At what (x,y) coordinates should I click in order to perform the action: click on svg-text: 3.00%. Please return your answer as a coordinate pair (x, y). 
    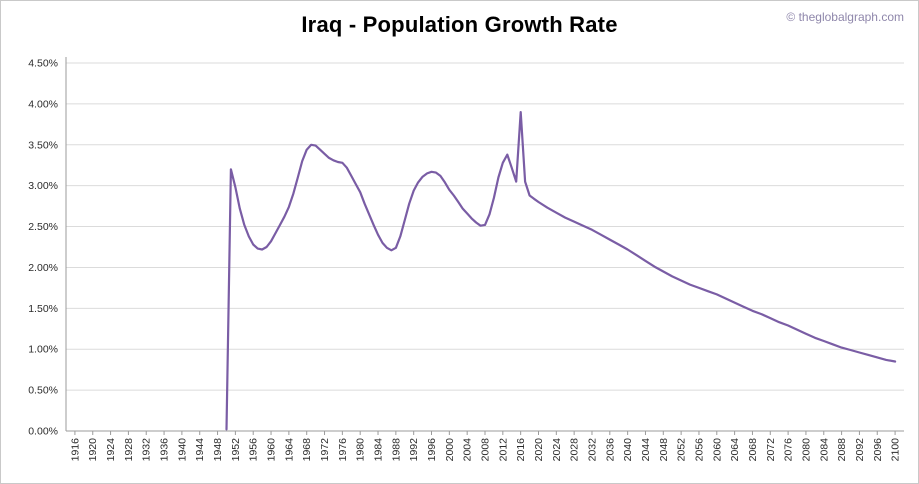
    Looking at the image, I should click on (43, 186).